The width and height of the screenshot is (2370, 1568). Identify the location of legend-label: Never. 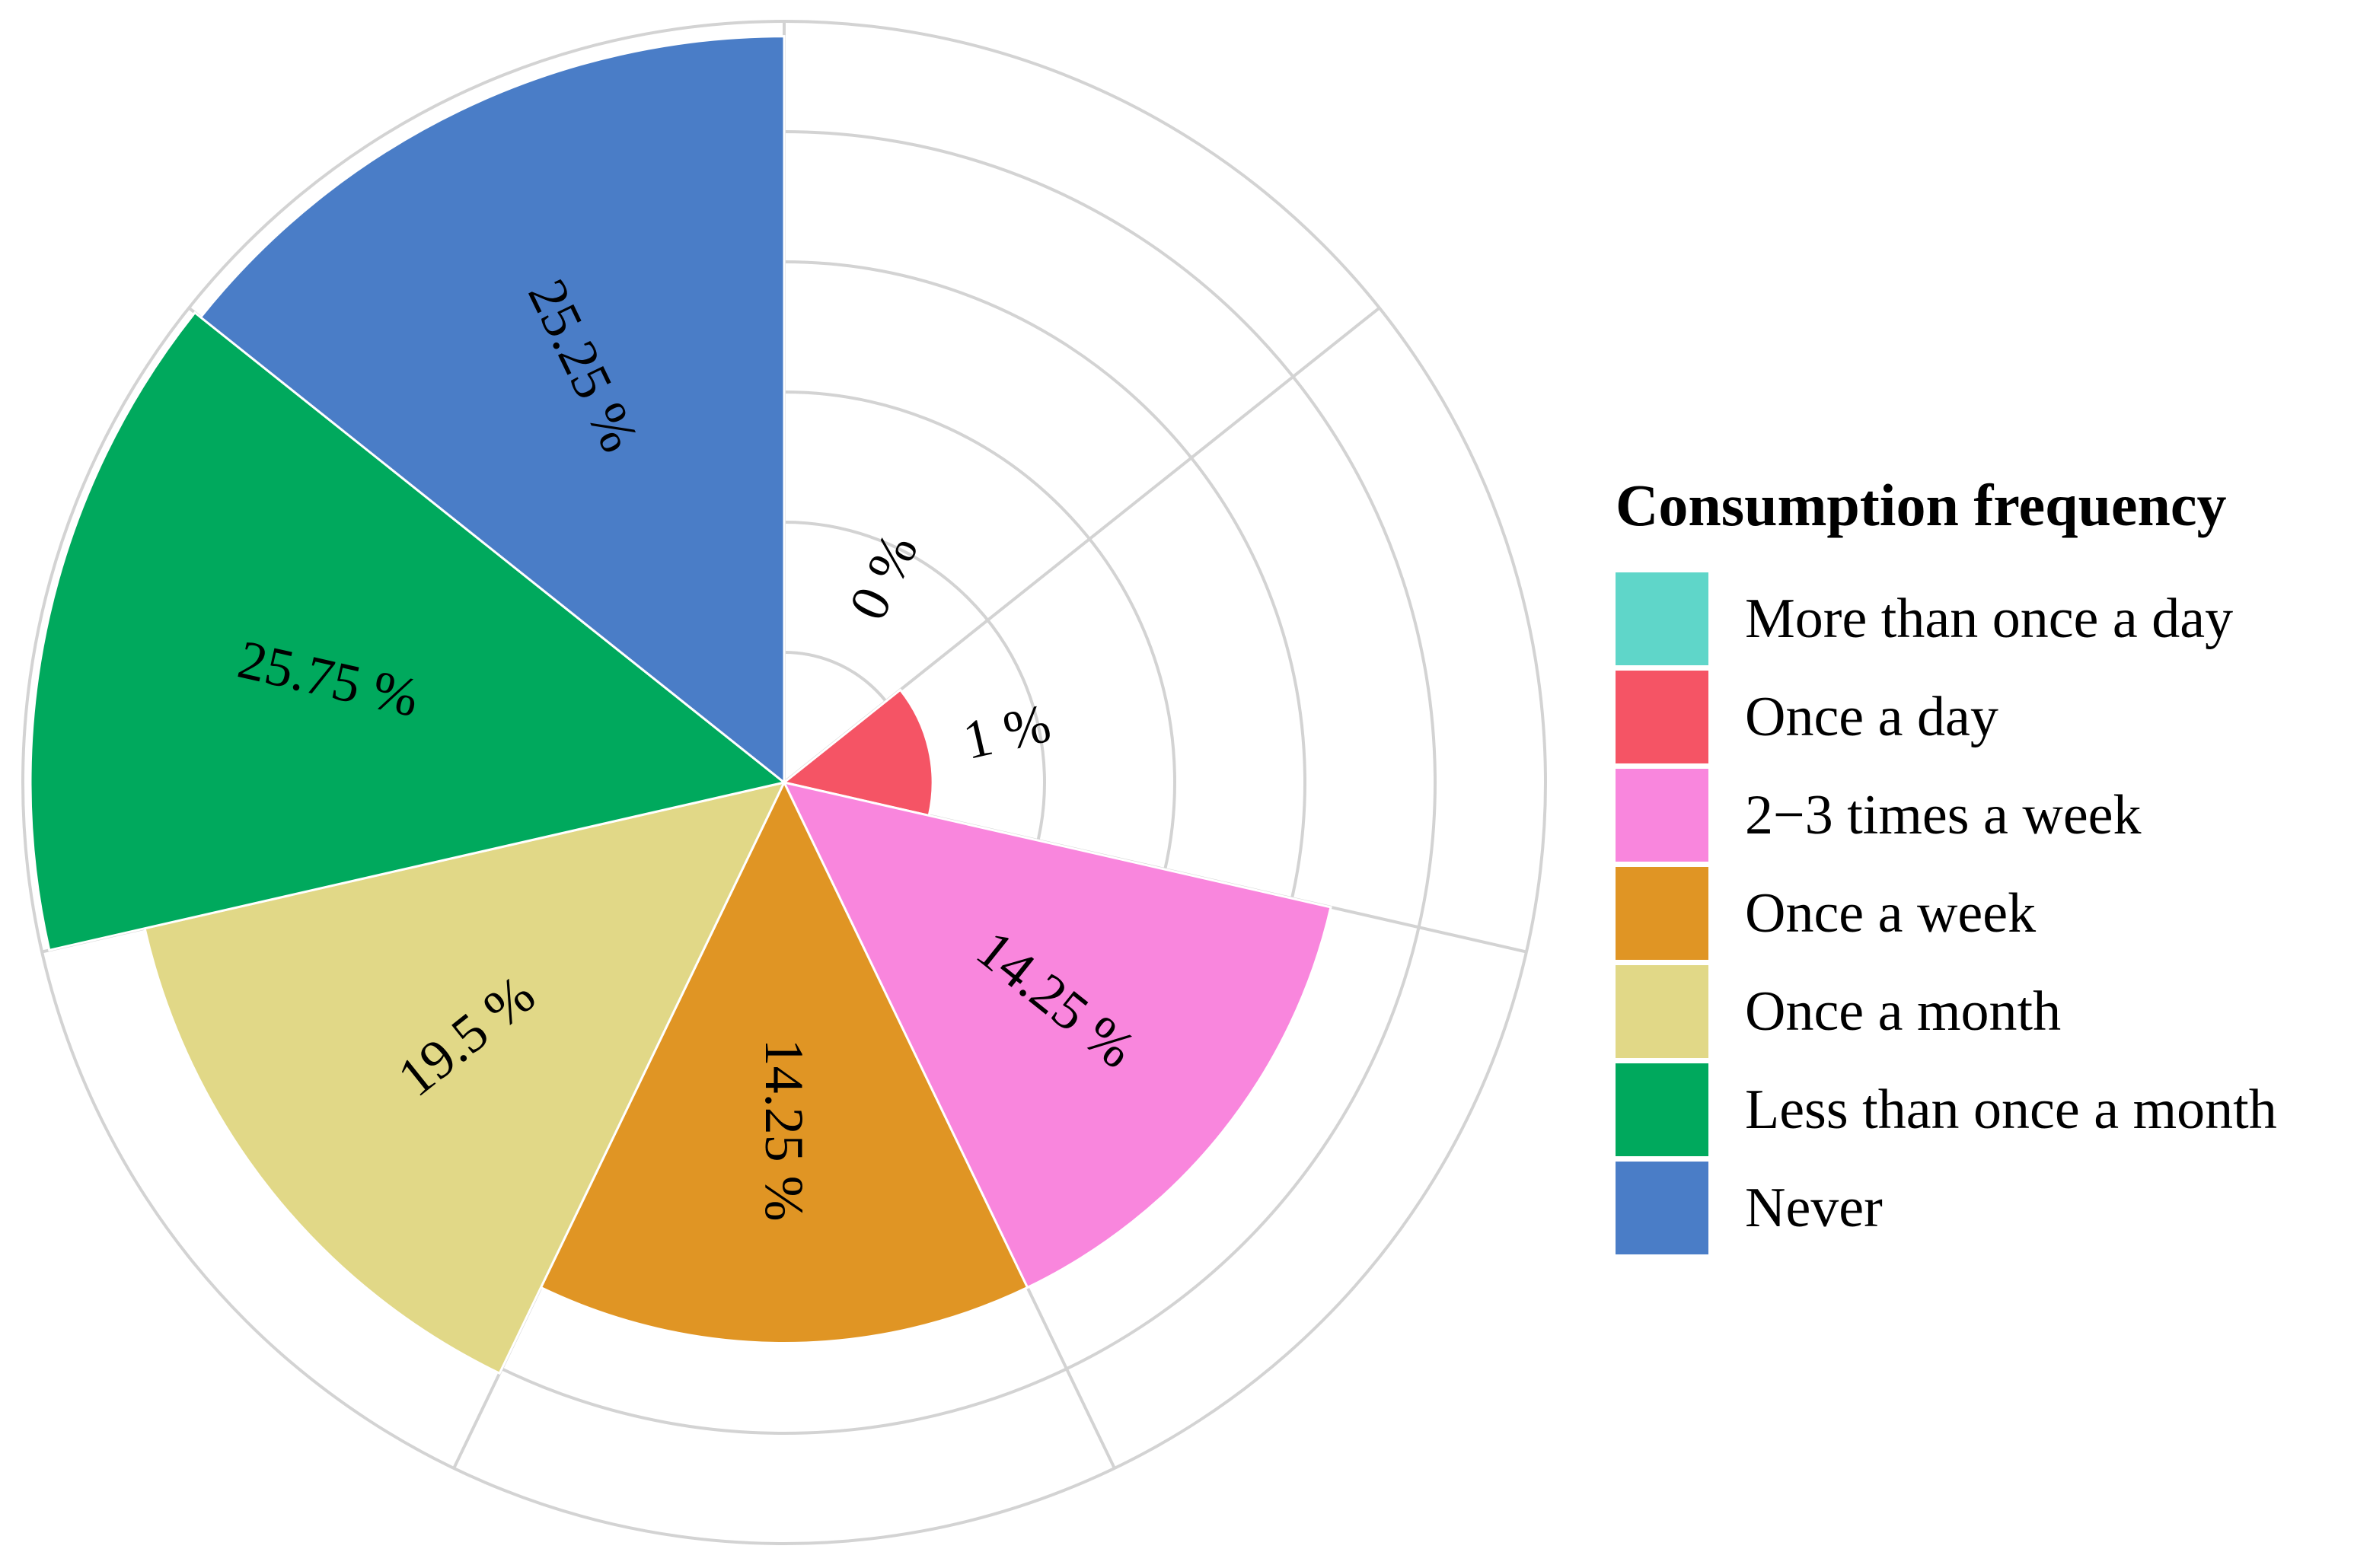
(1814, 1208).